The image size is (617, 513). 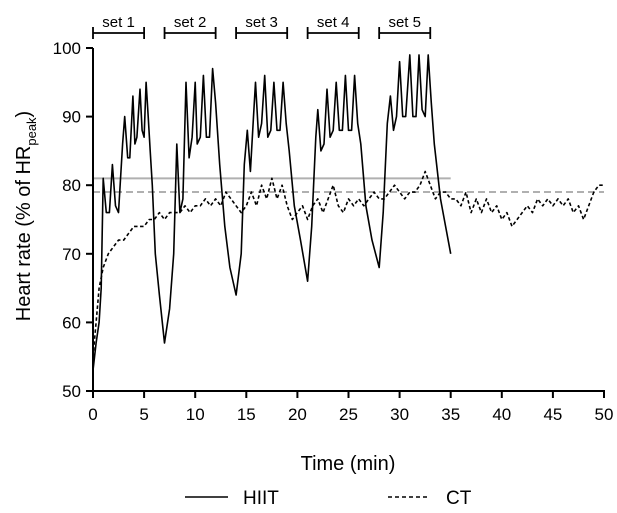 What do you see at coordinates (333, 22) in the screenshot?
I see `set-label: set 4` at bounding box center [333, 22].